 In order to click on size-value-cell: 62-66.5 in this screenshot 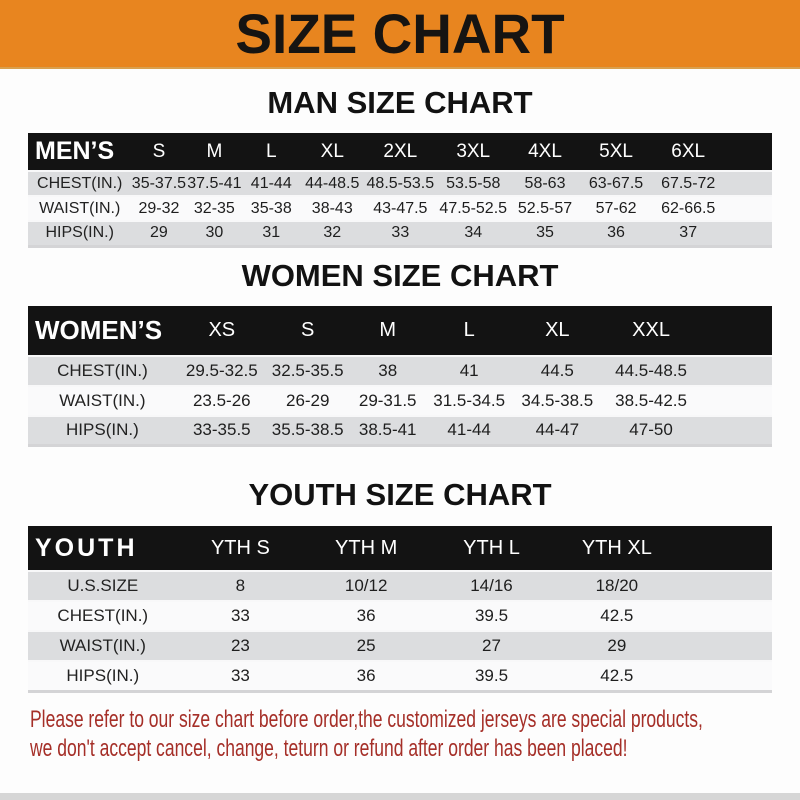, I will do `click(688, 208)`.